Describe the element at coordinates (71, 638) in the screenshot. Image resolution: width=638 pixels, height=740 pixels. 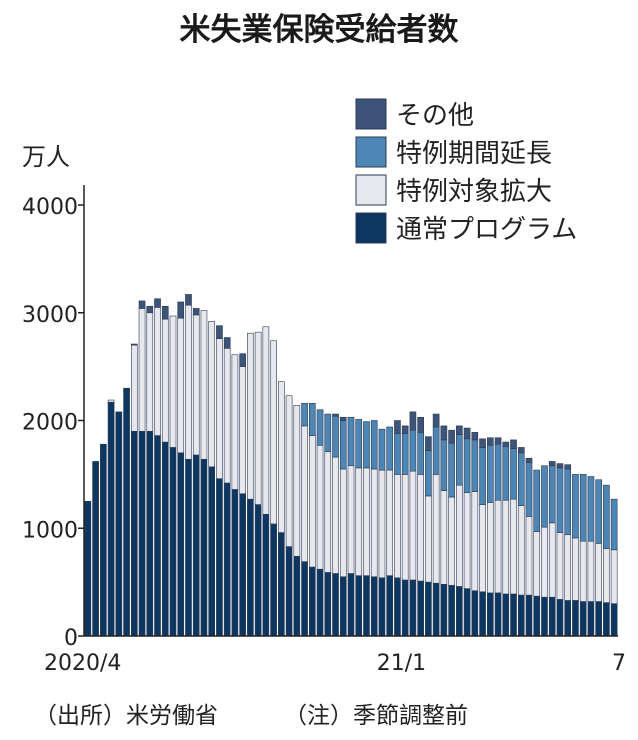
I see `y-tick-label: 0` at that location.